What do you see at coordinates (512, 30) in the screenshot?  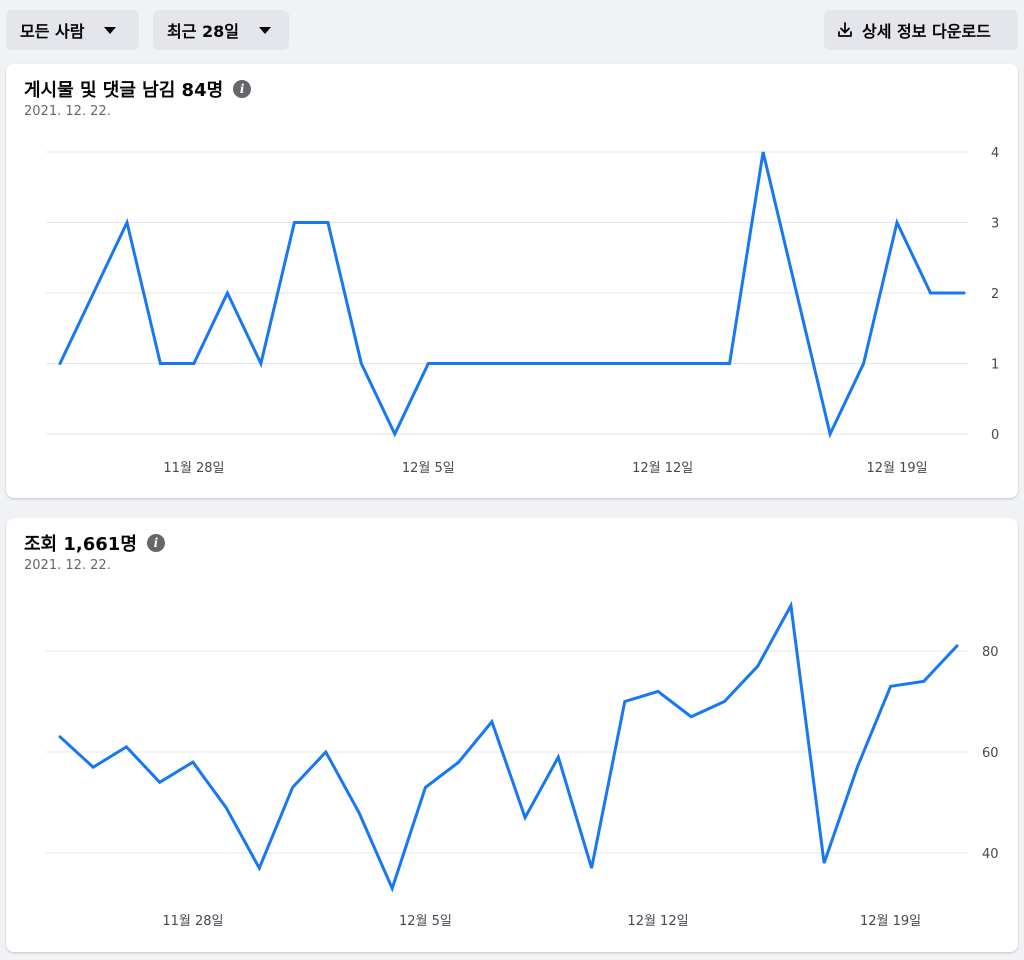 I see `top-toolbar: 모든 사람 최근 28일 상세 정보 다운로드` at bounding box center [512, 30].